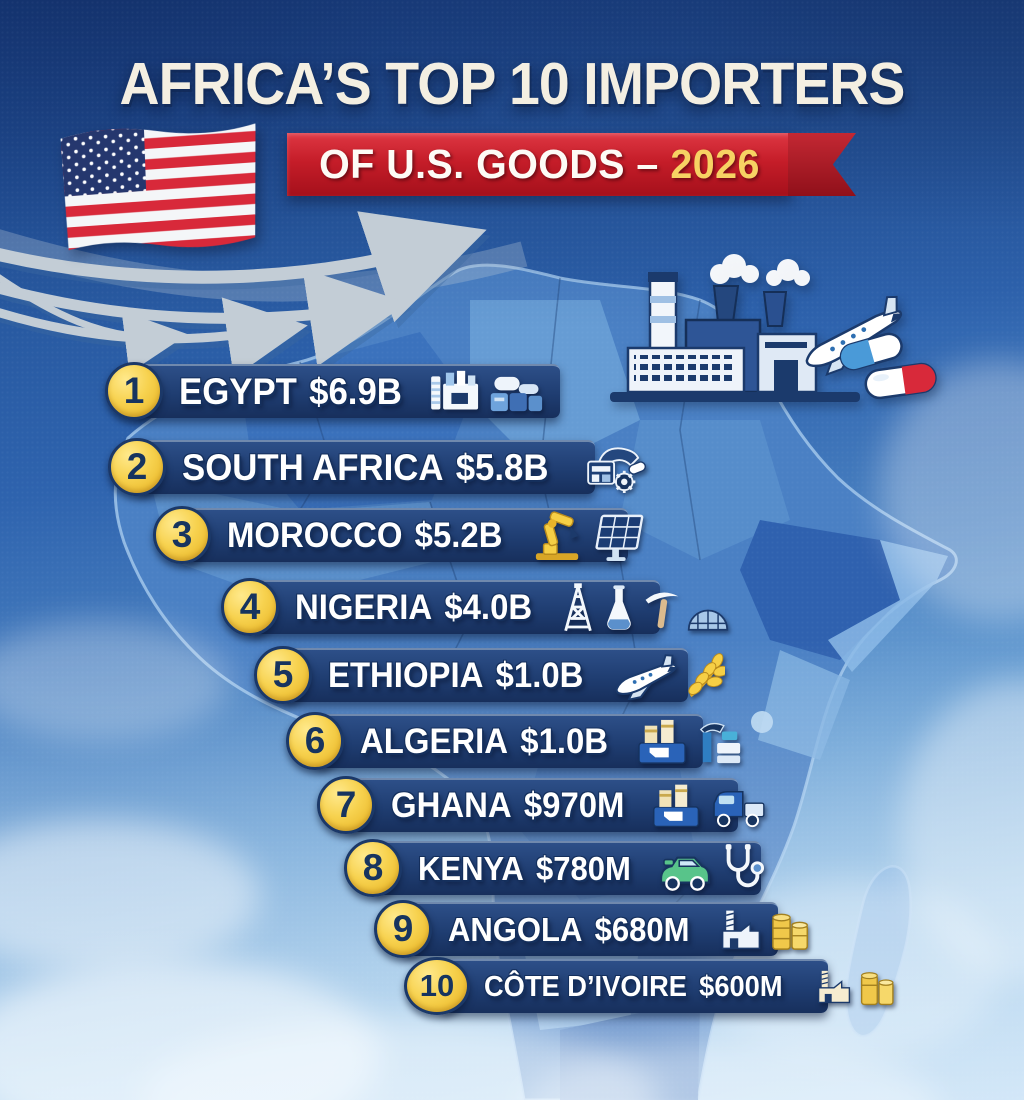  I want to click on pills-icon, so click(888, 366).